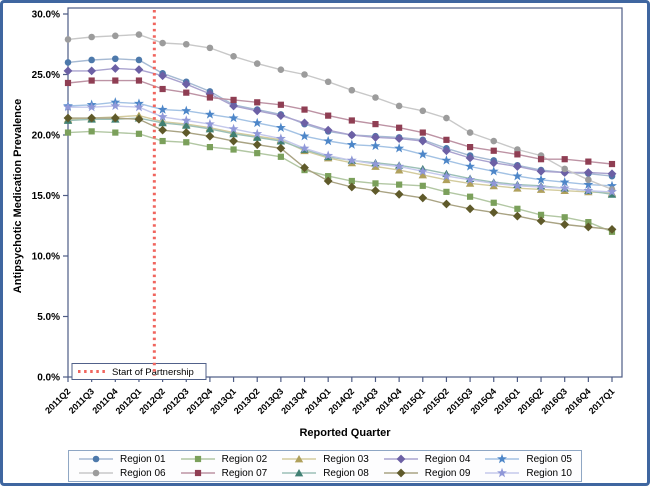 This screenshot has width=650, height=486. I want to click on legend-item-label: Region 05, so click(549, 459).